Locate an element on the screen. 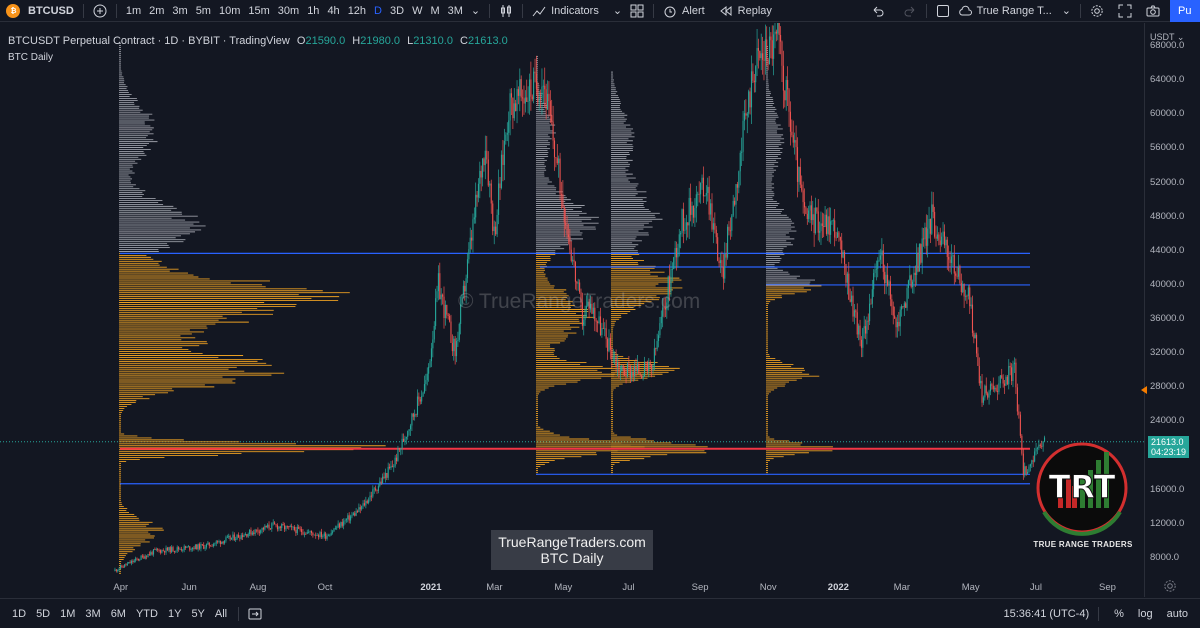 The width and height of the screenshot is (1200, 628). goto-date-button is located at coordinates (255, 614).